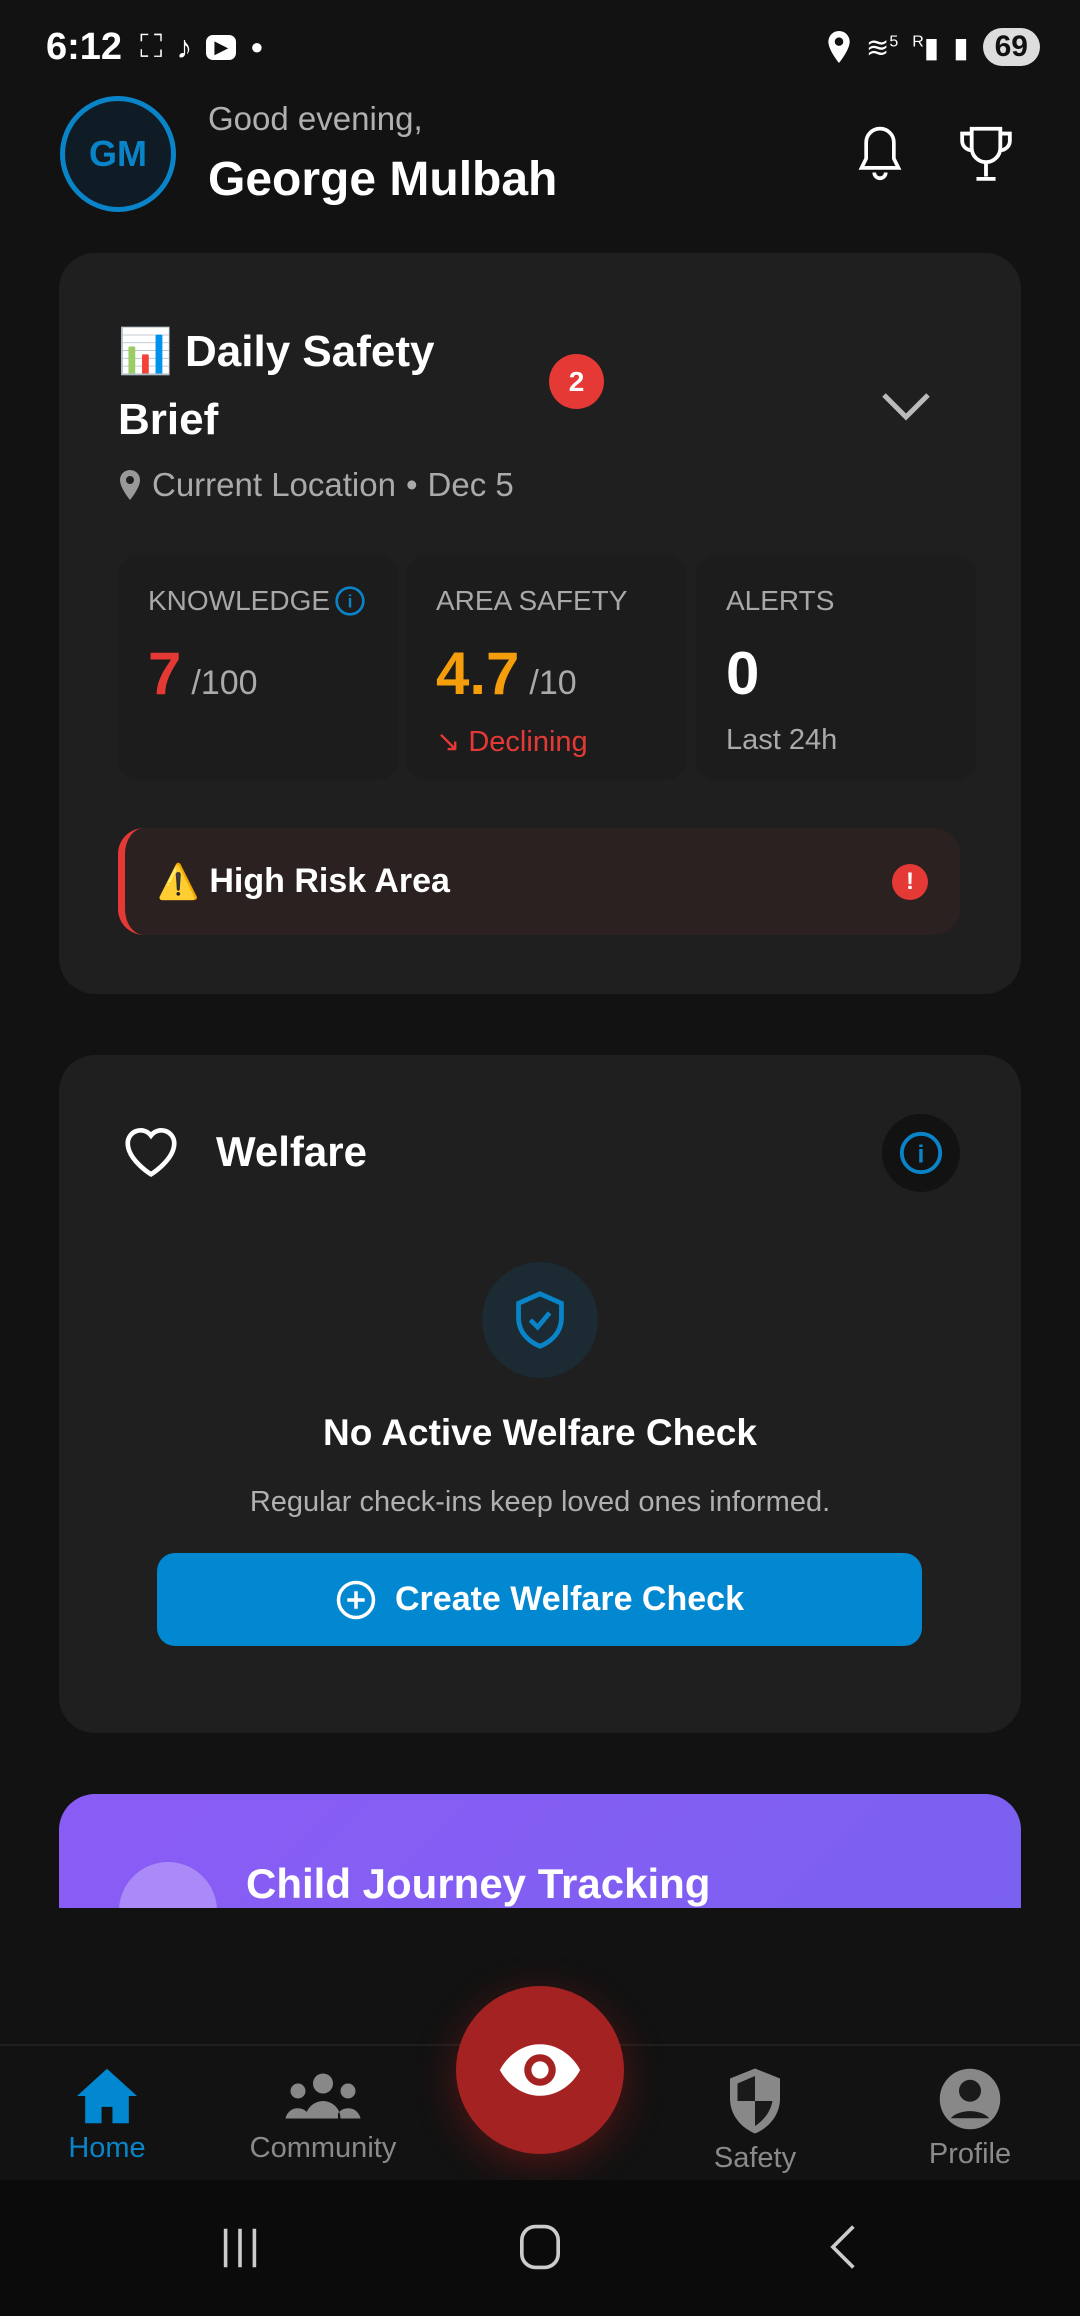 Image resolution: width=1080 pixels, height=2316 pixels. I want to click on bell-icon, so click(880, 153).